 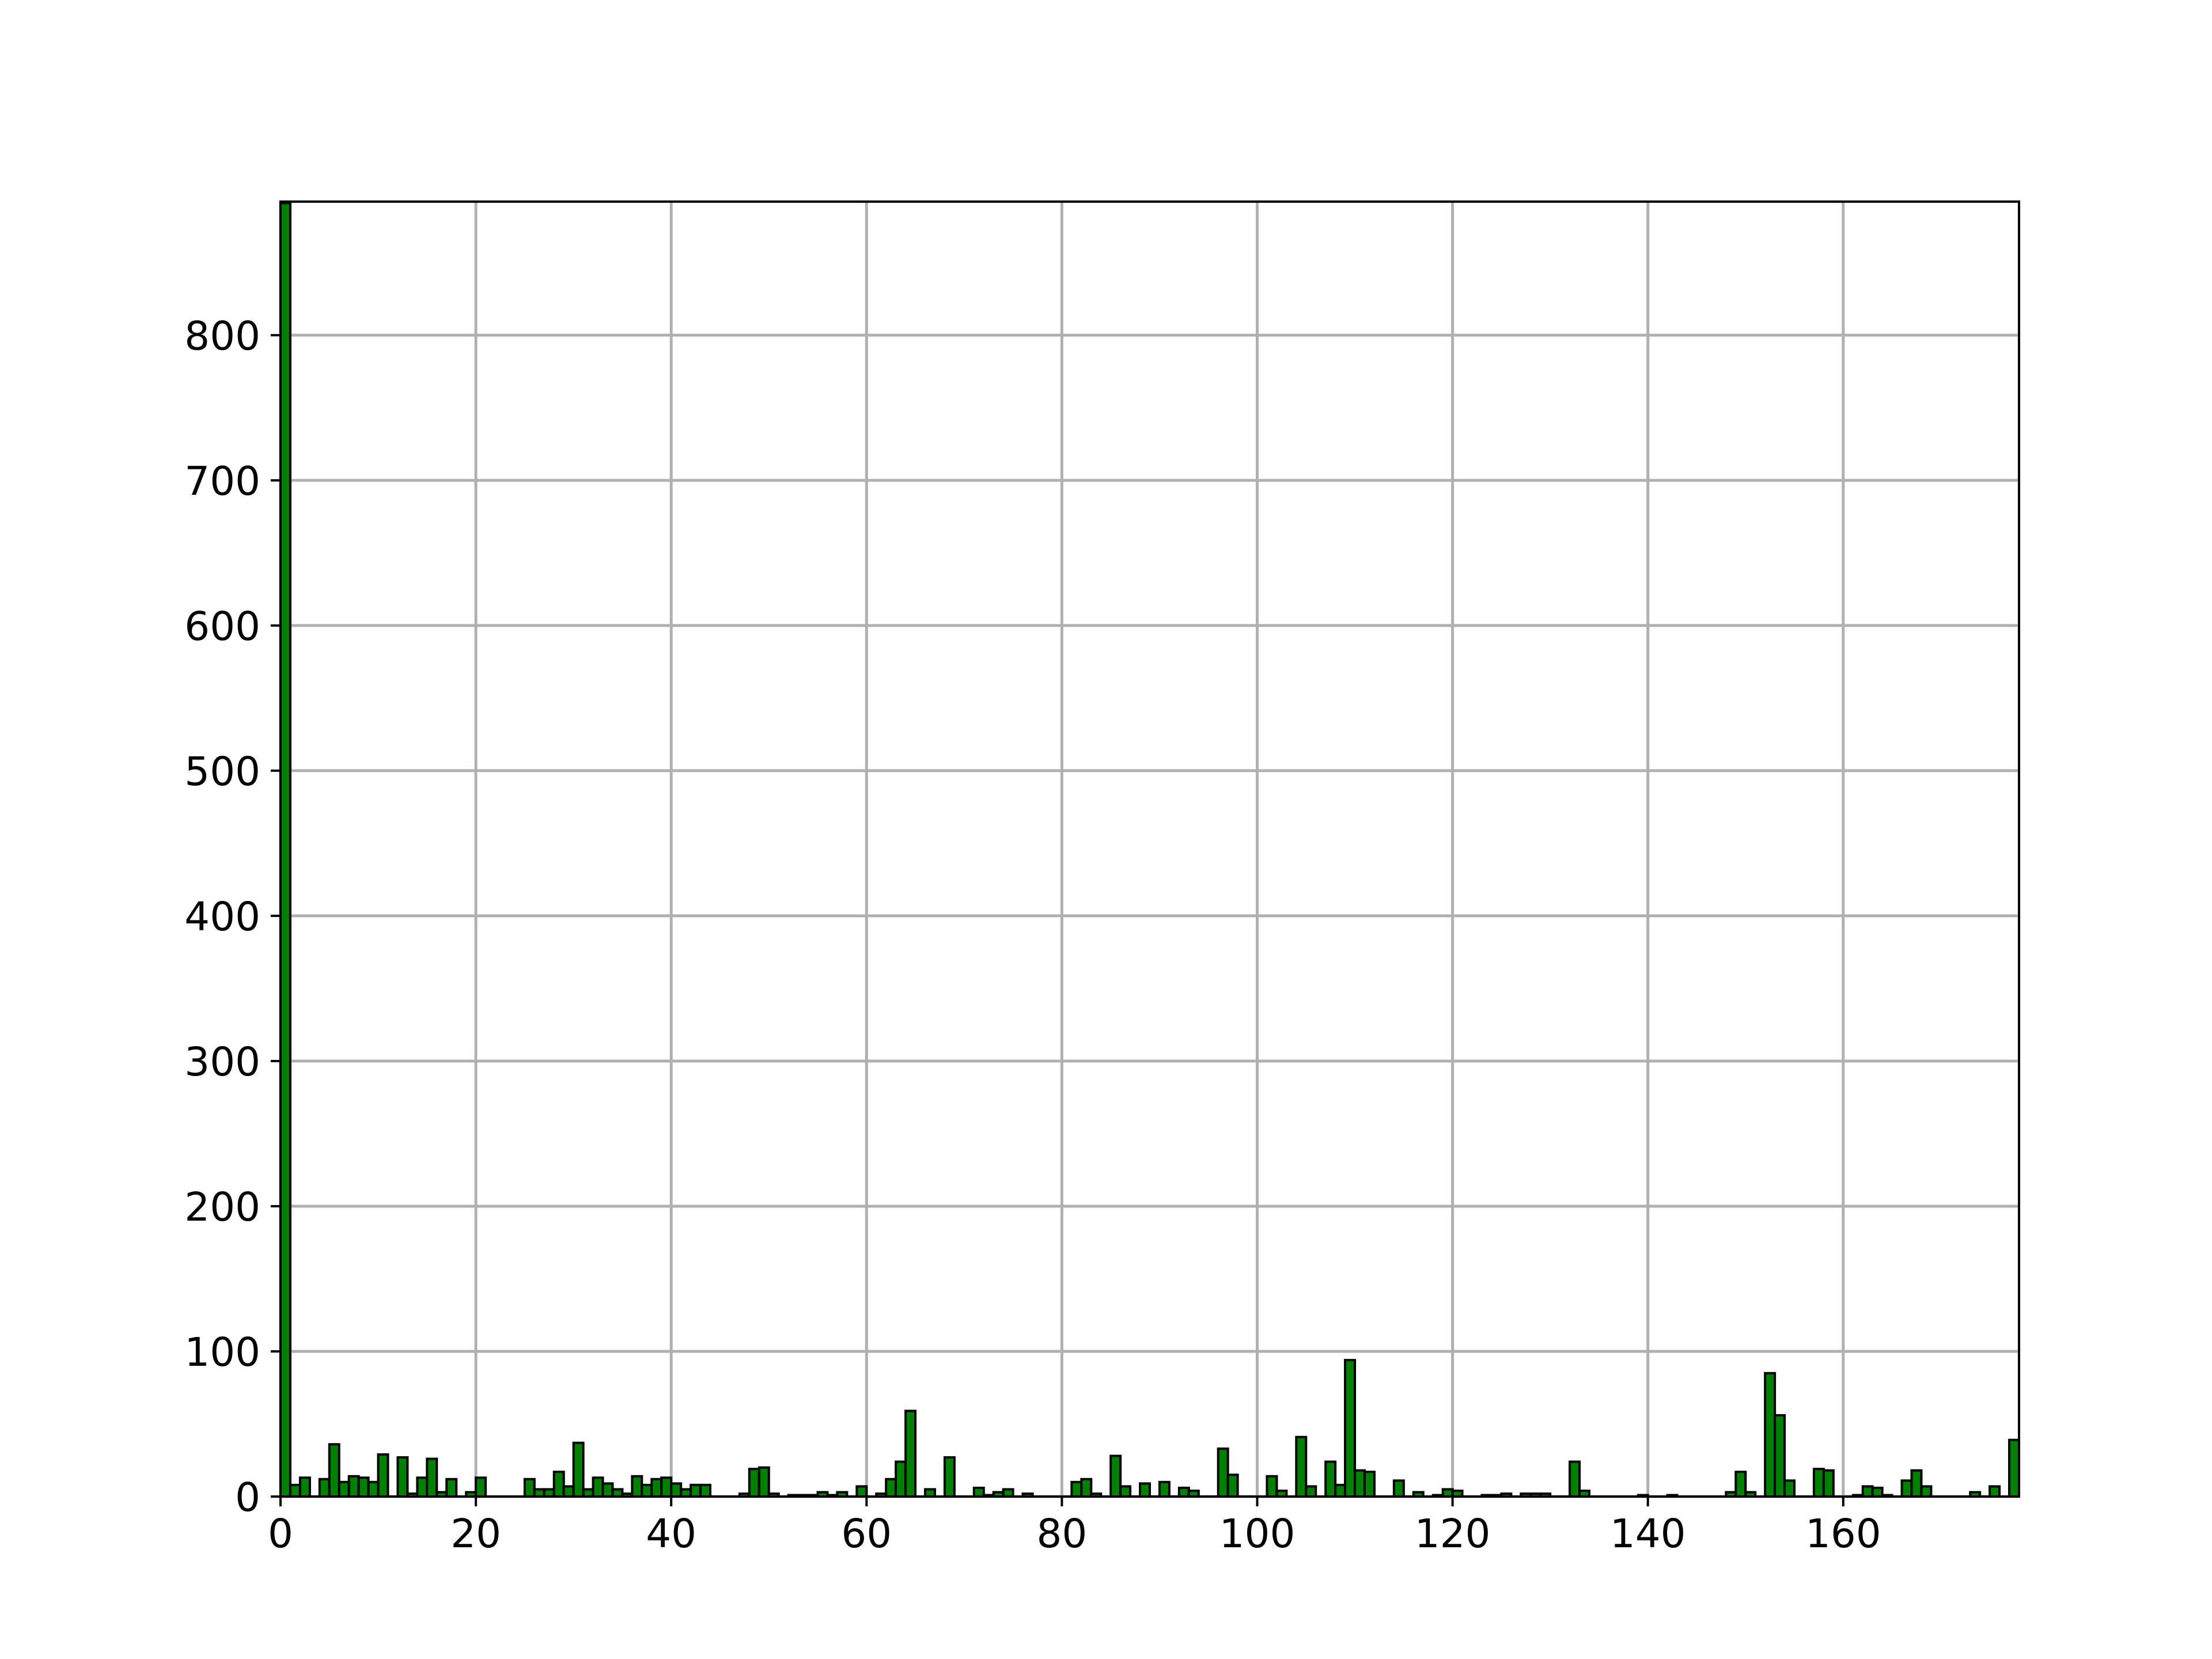 What do you see at coordinates (247, 1498) in the screenshot?
I see `y-tick-label: 0` at bounding box center [247, 1498].